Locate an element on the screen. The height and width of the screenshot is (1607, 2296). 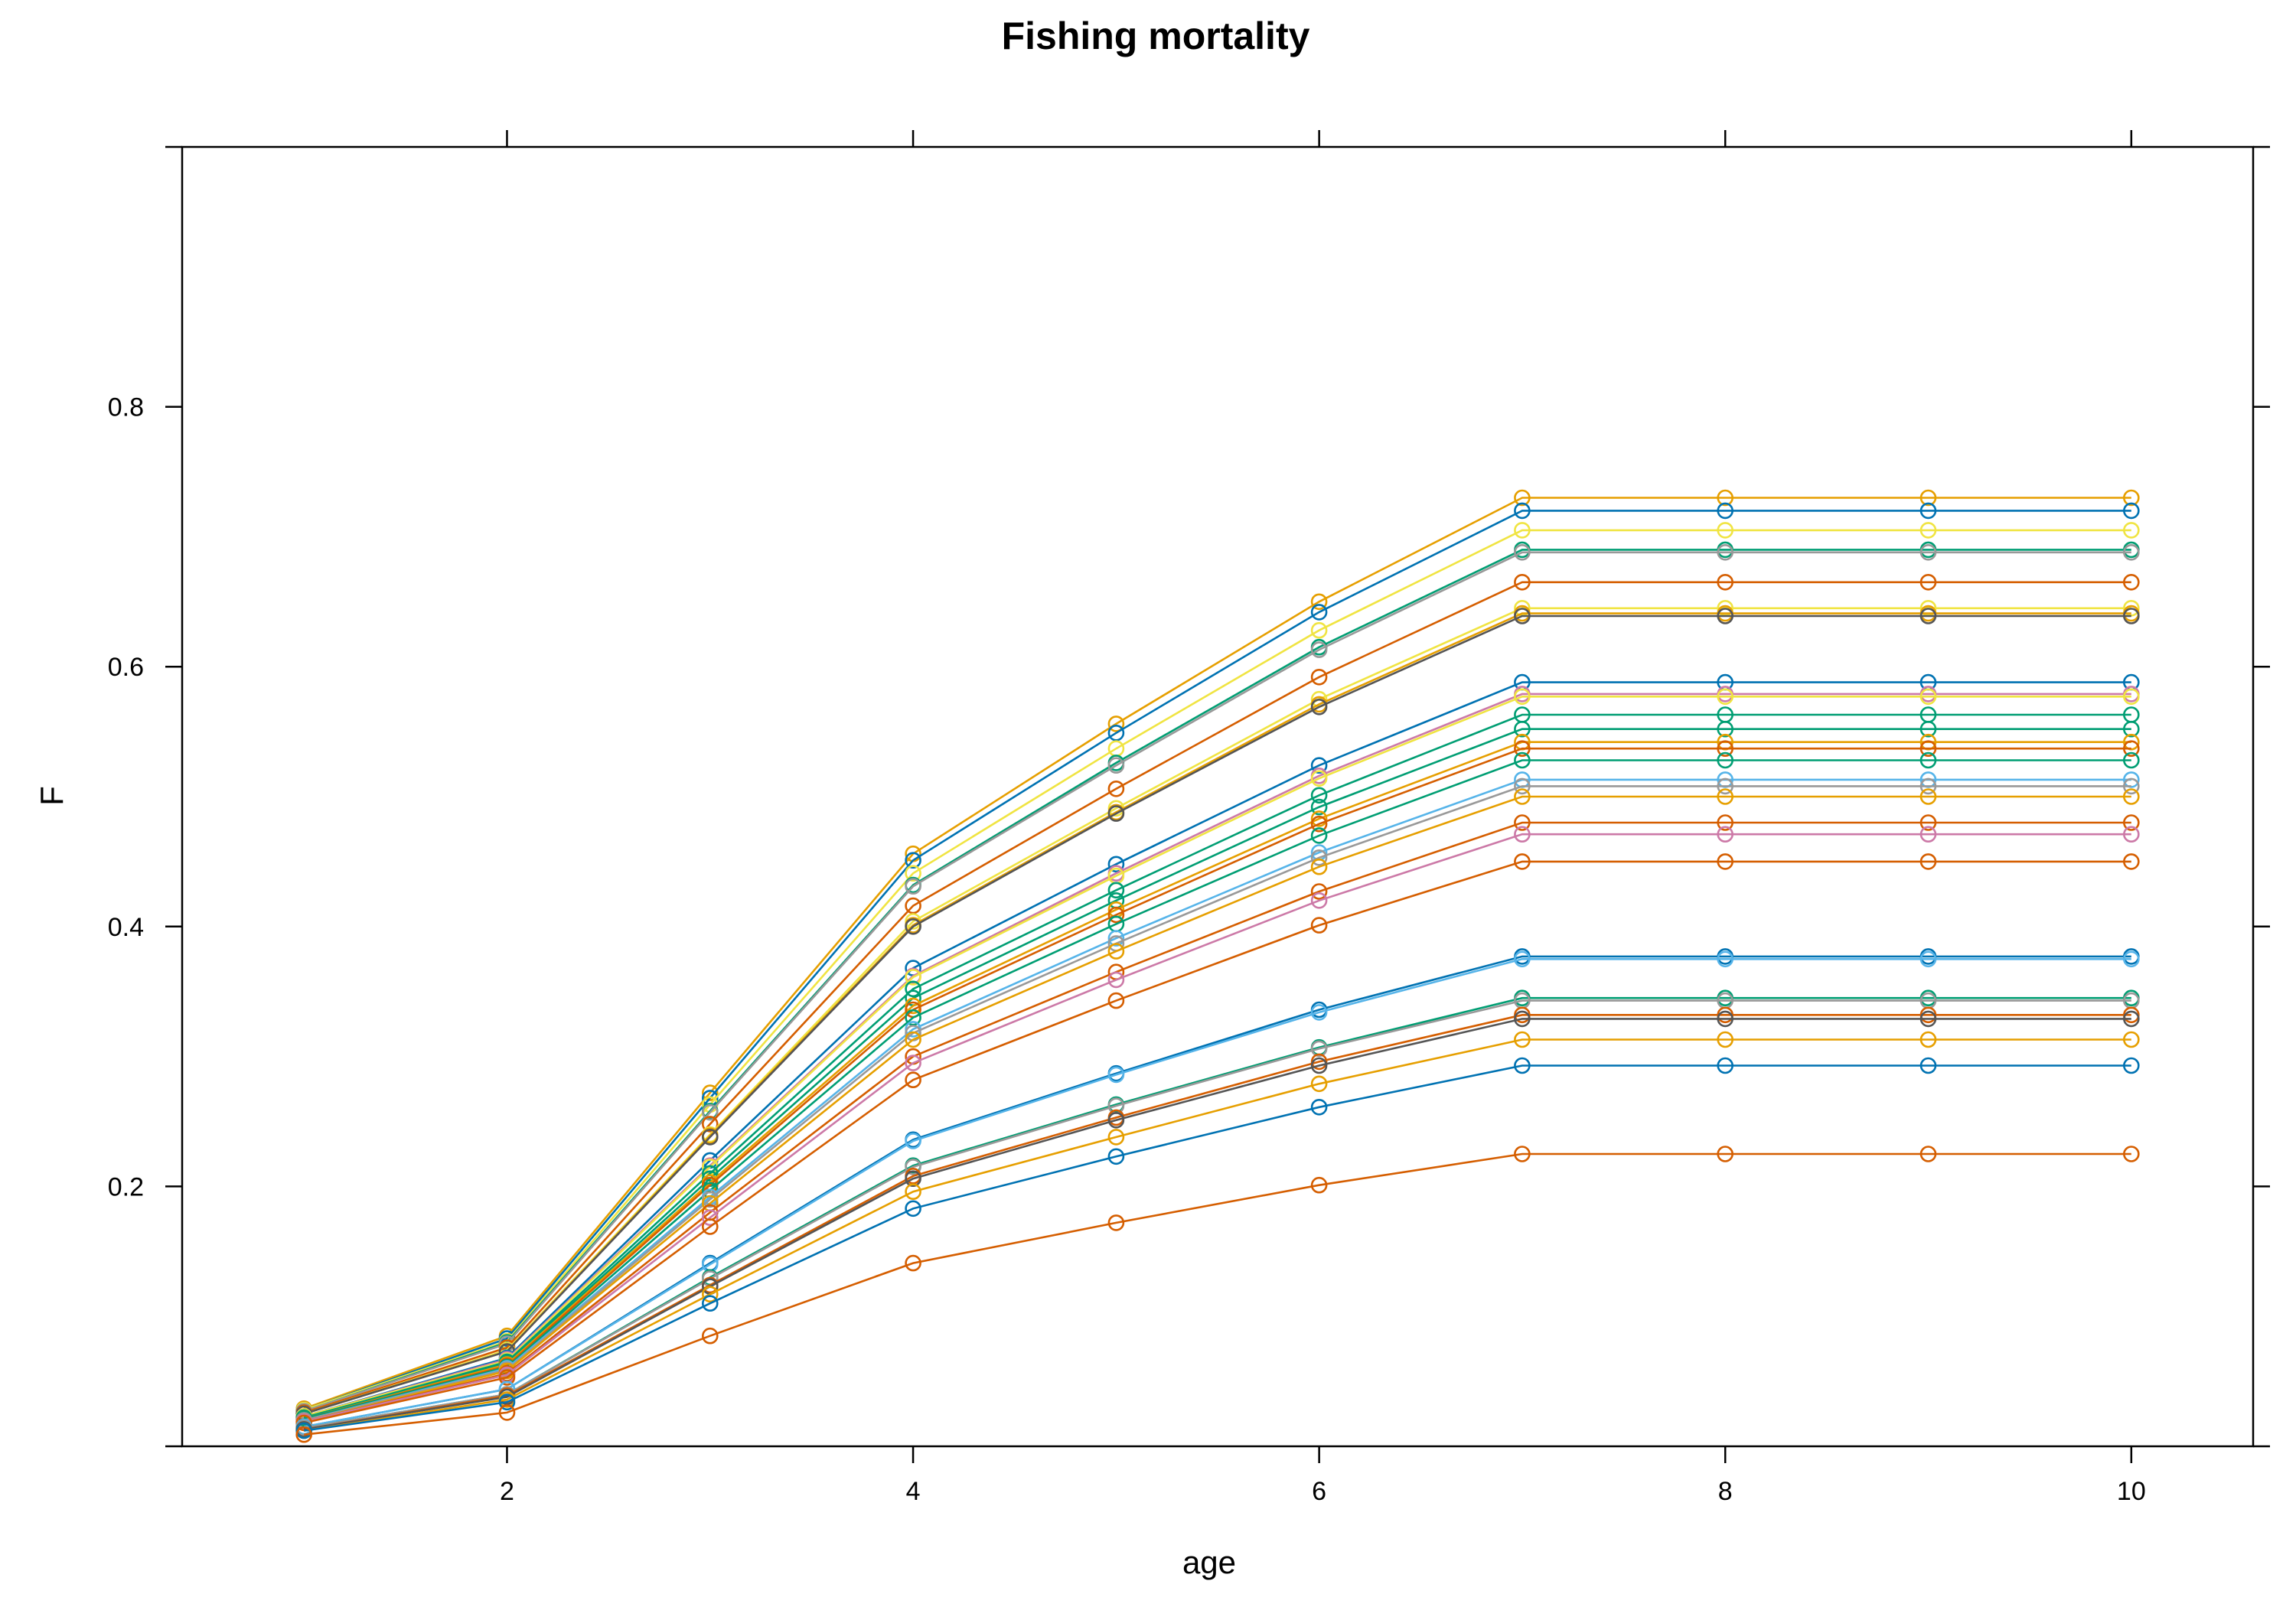
y-tick-label: 0.4 is located at coordinates (126, 928).